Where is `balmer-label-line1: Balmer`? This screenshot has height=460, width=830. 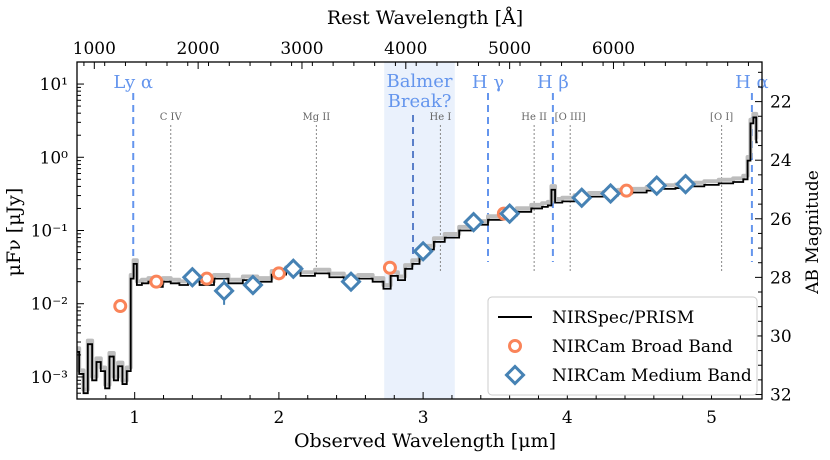 balmer-label-line1: Balmer is located at coordinates (419, 81).